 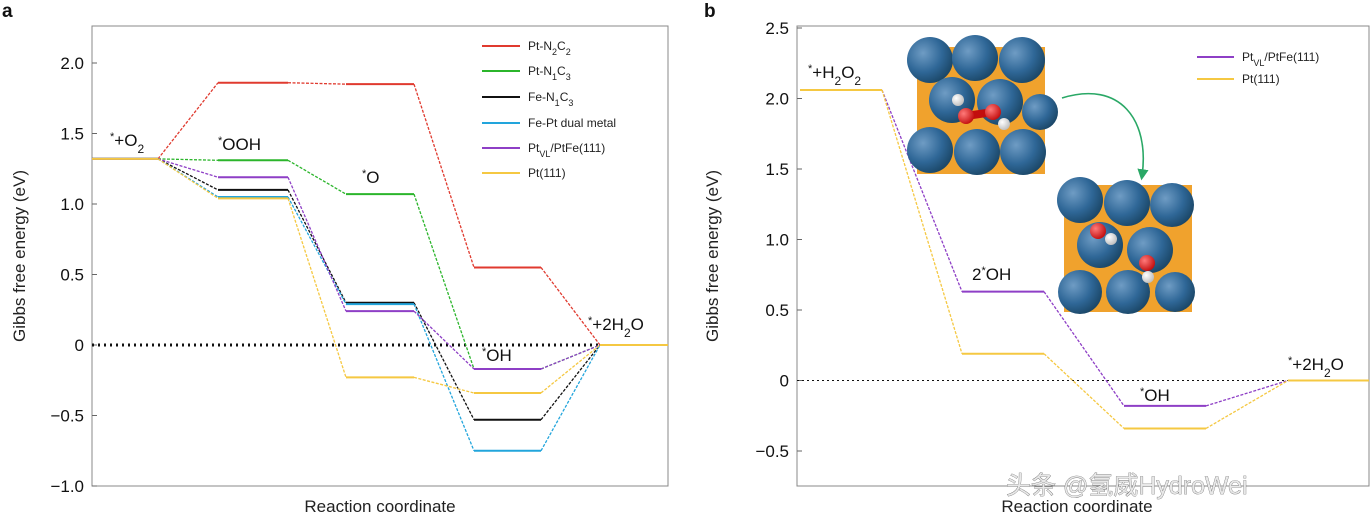 I want to click on panel-b-legend: PtVL/PtFe(111) Pt(111), so click(x=1258, y=68).